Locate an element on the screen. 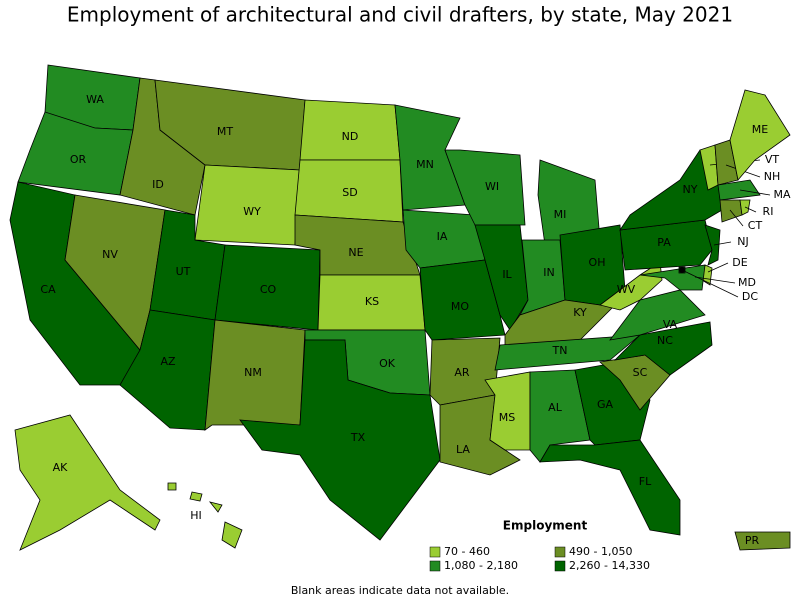 This screenshot has height=604, width=800. state-label: HI is located at coordinates (196, 515).